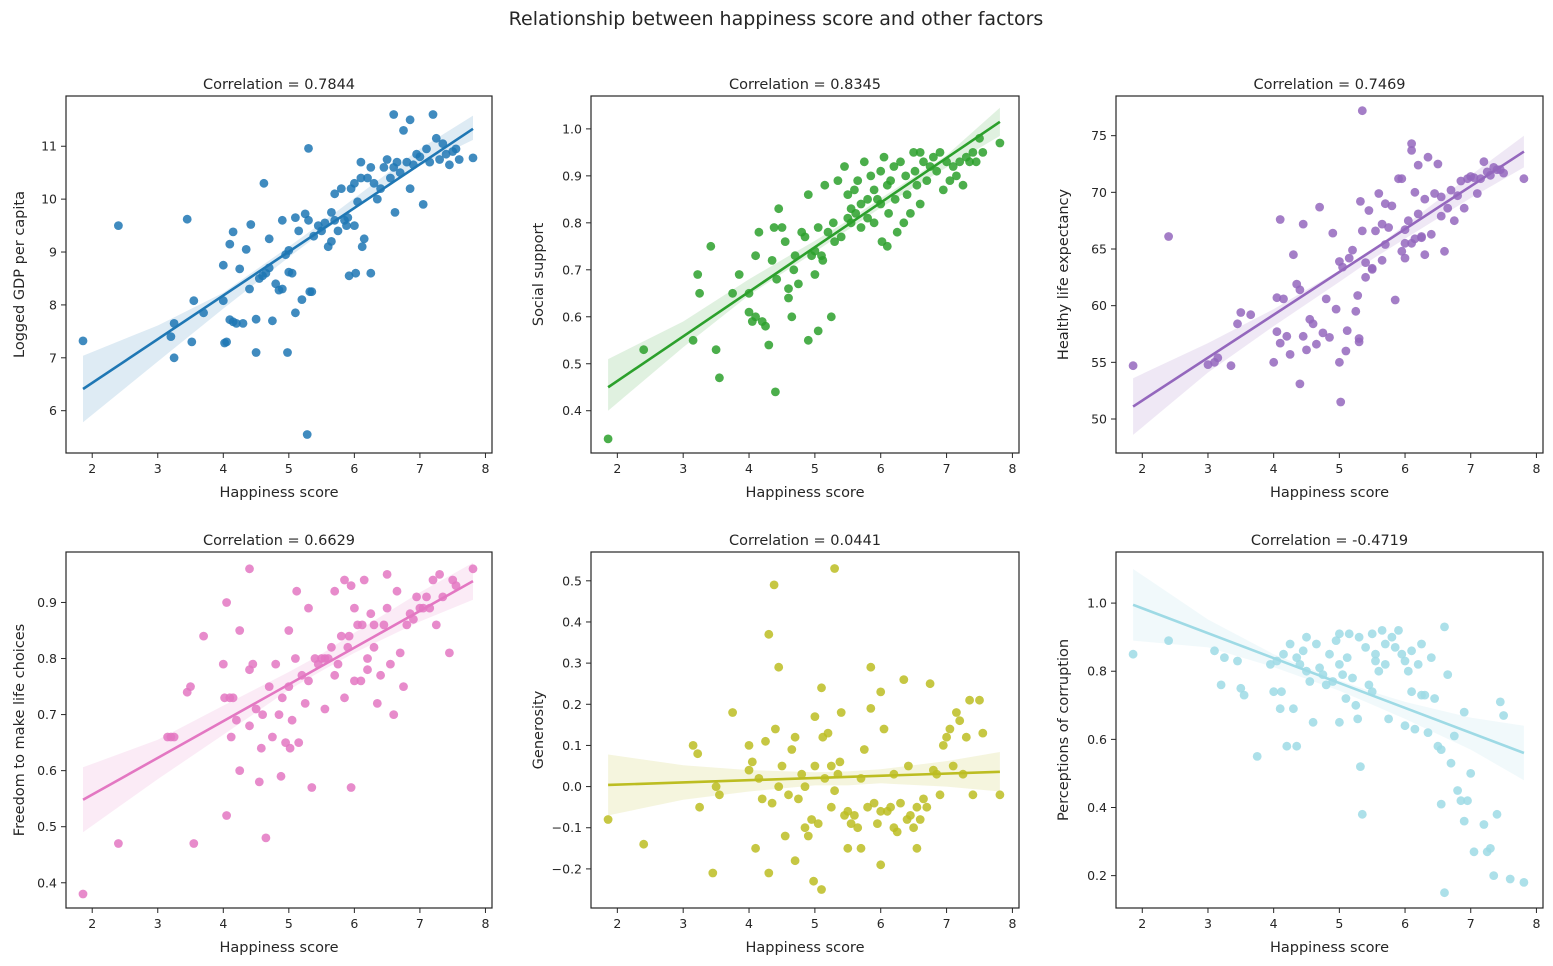  What do you see at coordinates (1097, 875) in the screenshot?
I see `y-tick-label: 0.2` at bounding box center [1097, 875].